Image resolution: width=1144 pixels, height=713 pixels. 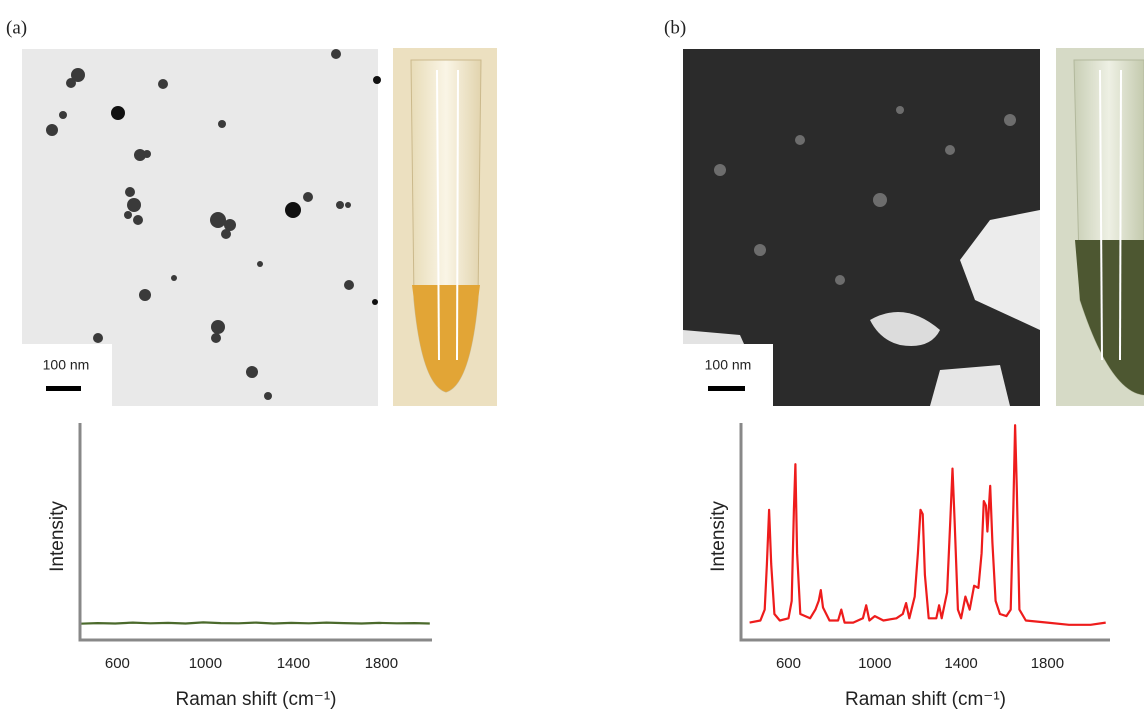 What do you see at coordinates (16, 27) in the screenshot?
I see `panel-label: (a)` at bounding box center [16, 27].